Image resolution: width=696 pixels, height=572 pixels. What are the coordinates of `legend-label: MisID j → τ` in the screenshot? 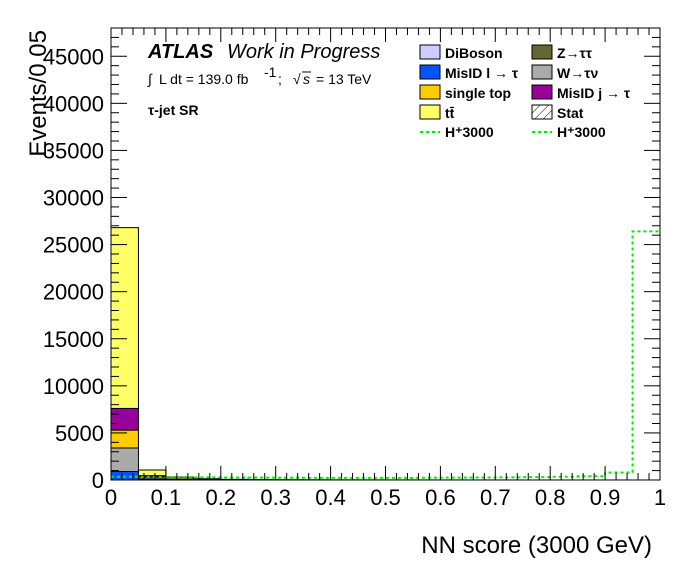 It's located at (594, 93).